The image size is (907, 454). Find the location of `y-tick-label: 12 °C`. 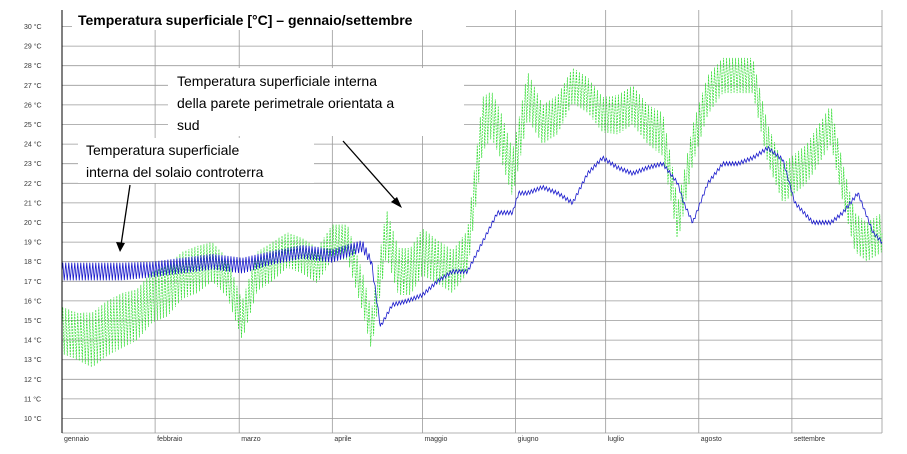

y-tick-label: 12 °C is located at coordinates (33, 380).